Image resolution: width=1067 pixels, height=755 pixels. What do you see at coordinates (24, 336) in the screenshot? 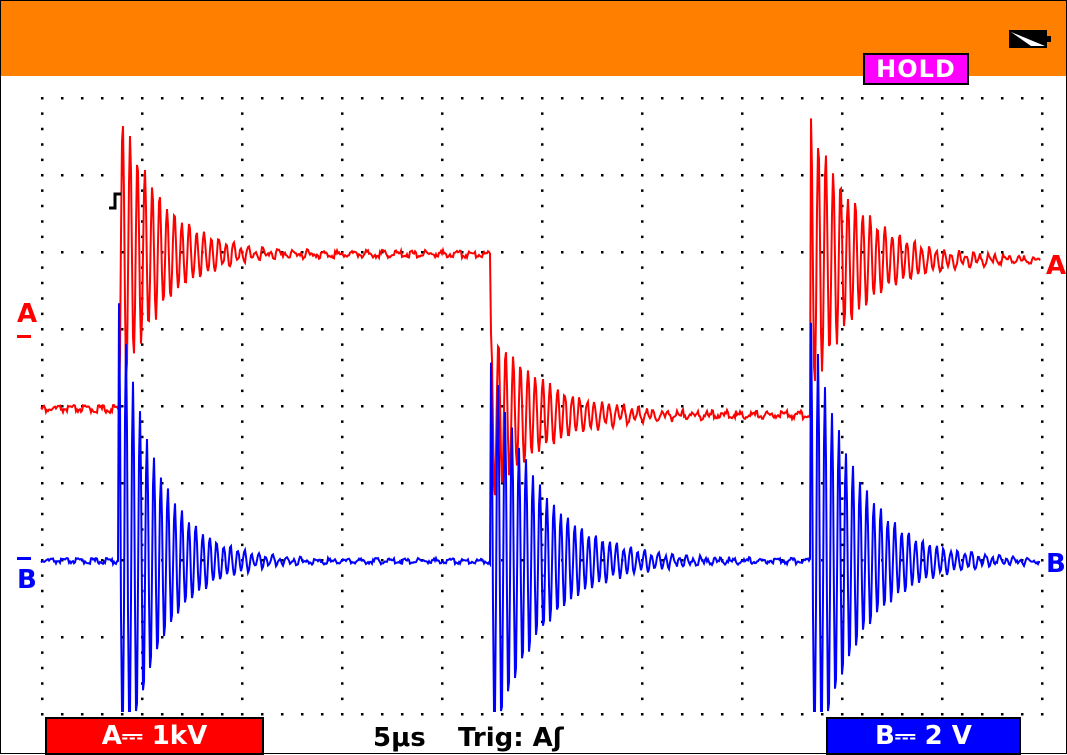
I see `channel-a-ground-marker` at bounding box center [24, 336].